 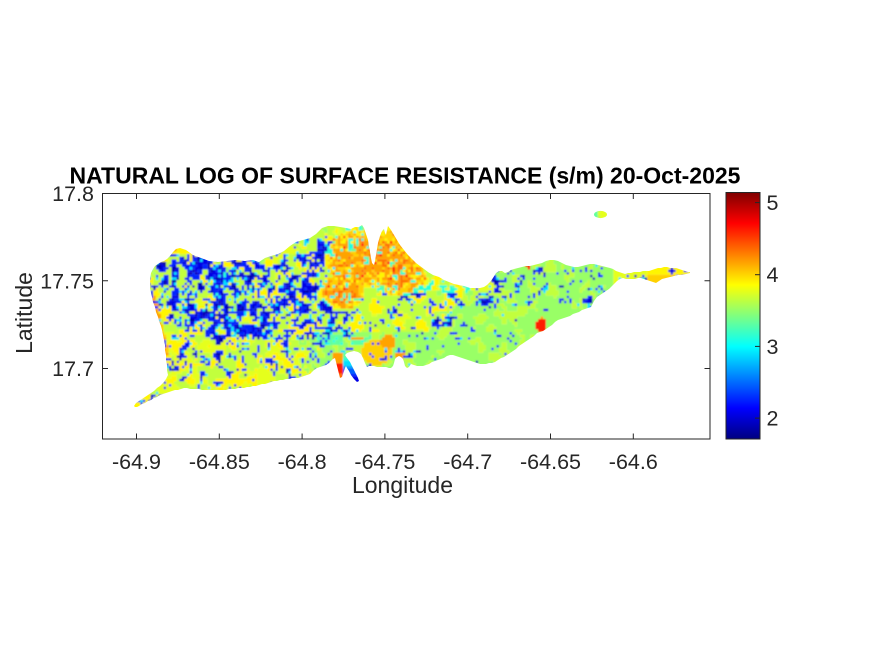 I want to click on svg-text: -64.8, so click(x=302, y=462).